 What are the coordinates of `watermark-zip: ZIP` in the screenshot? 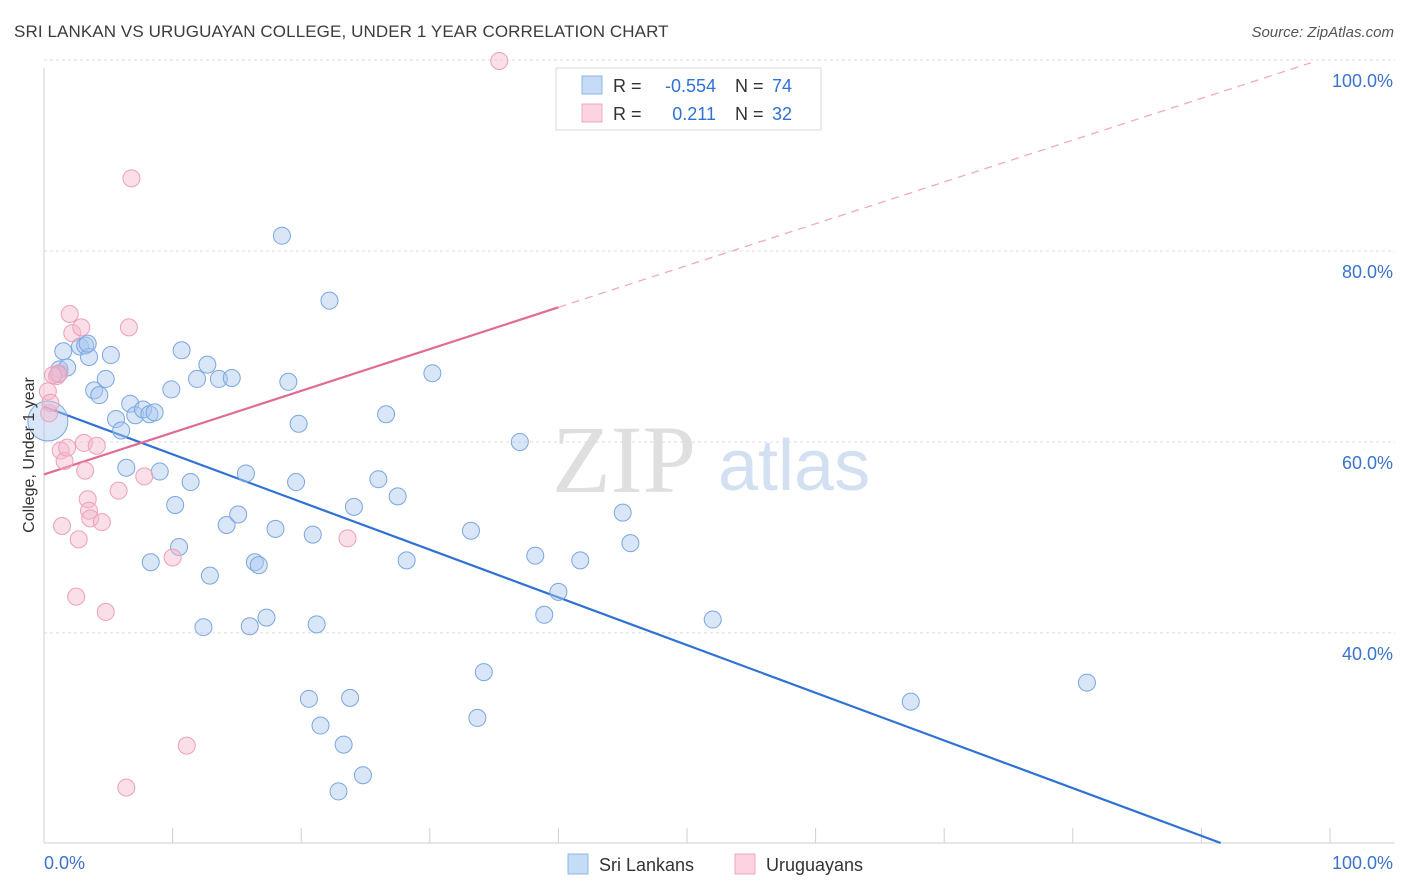 It's located at (624, 459).